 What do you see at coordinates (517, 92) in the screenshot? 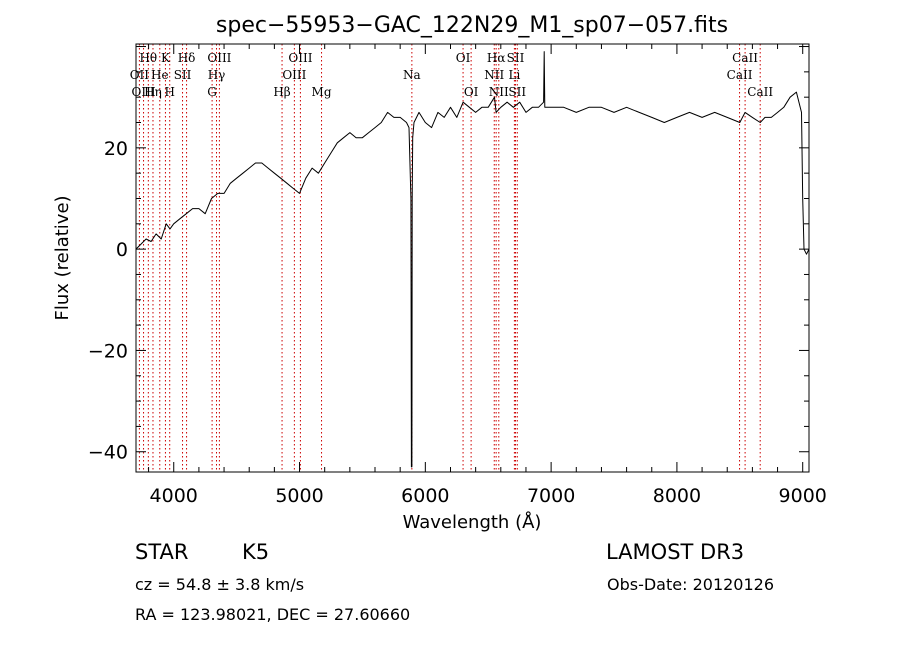
I see `line-label-24: SII` at bounding box center [517, 92].